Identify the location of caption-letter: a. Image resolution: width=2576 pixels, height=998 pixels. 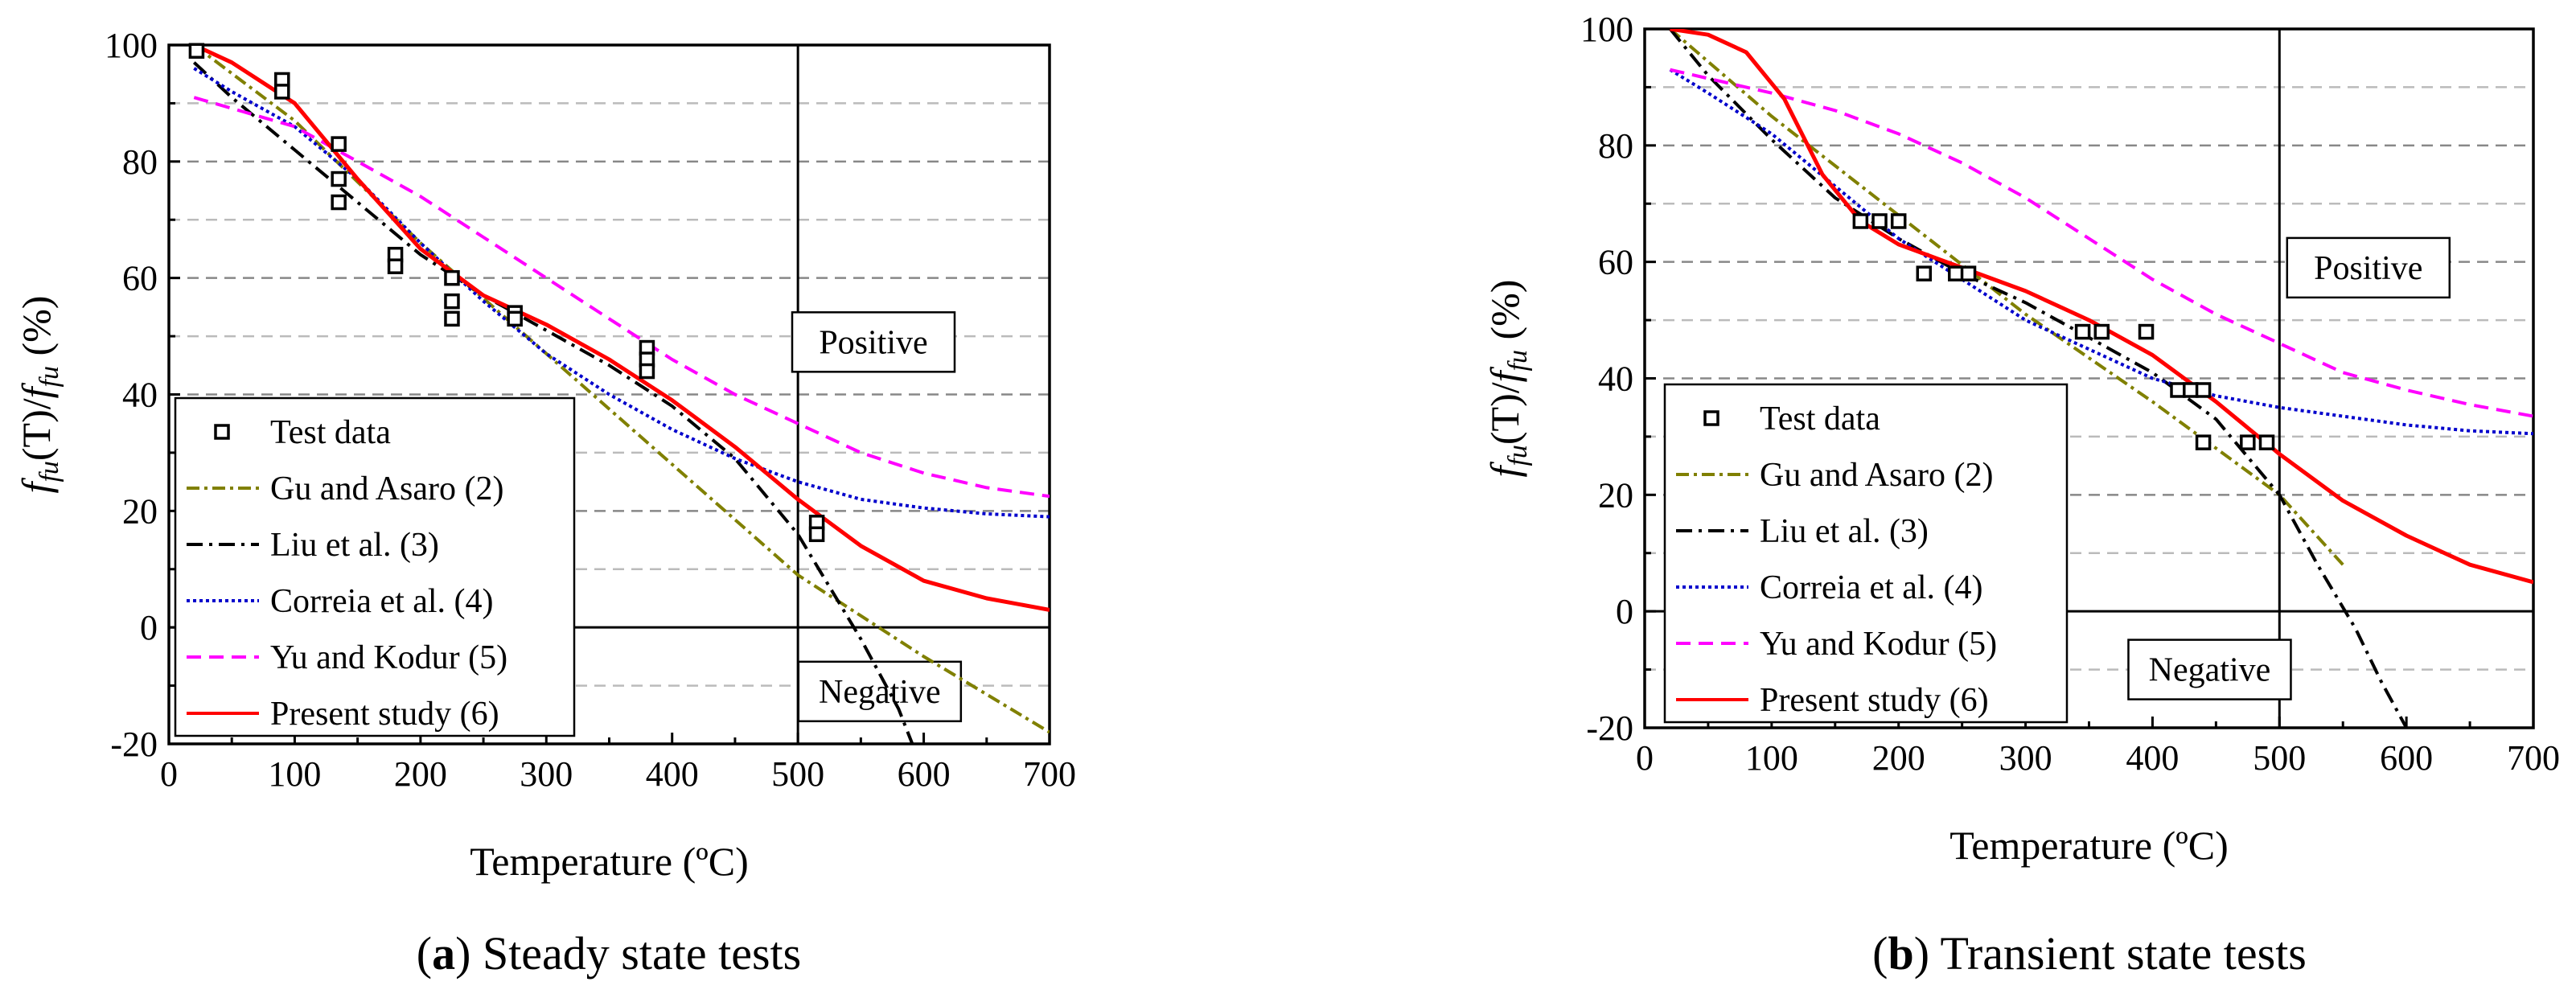
(443, 953).